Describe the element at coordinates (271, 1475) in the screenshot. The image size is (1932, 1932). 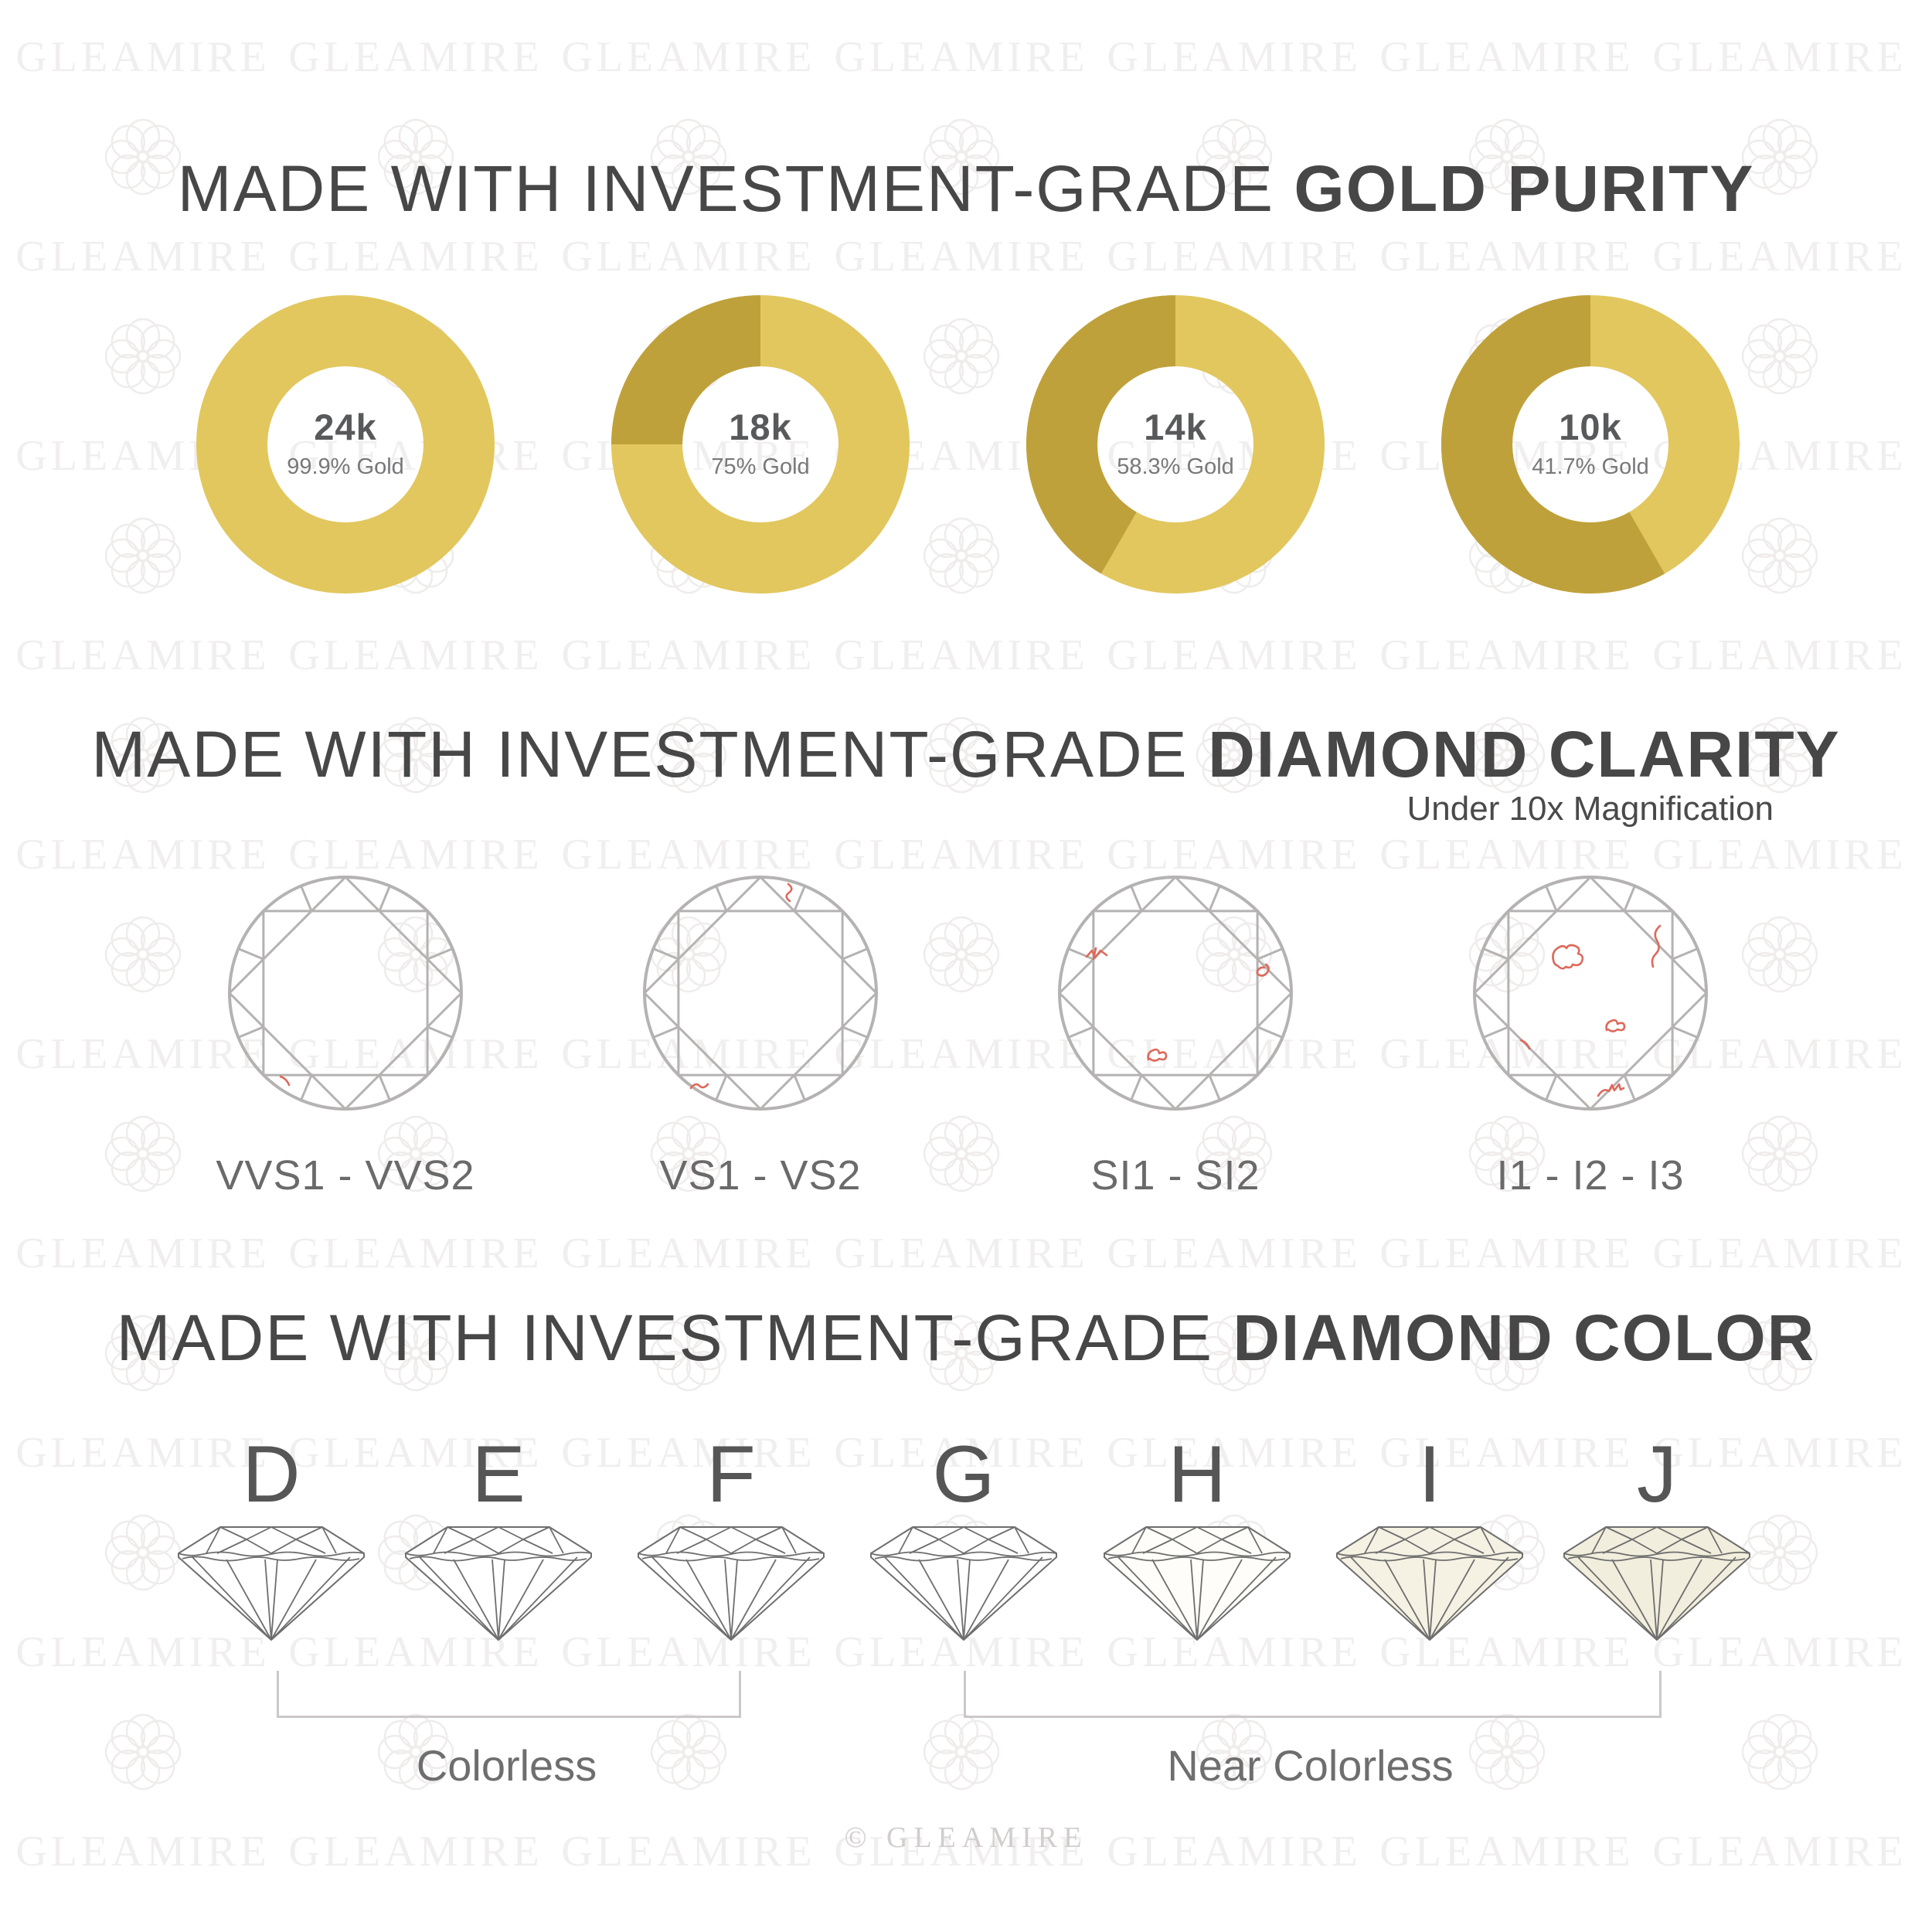
I see `color-grade-letter-d: D` at that location.